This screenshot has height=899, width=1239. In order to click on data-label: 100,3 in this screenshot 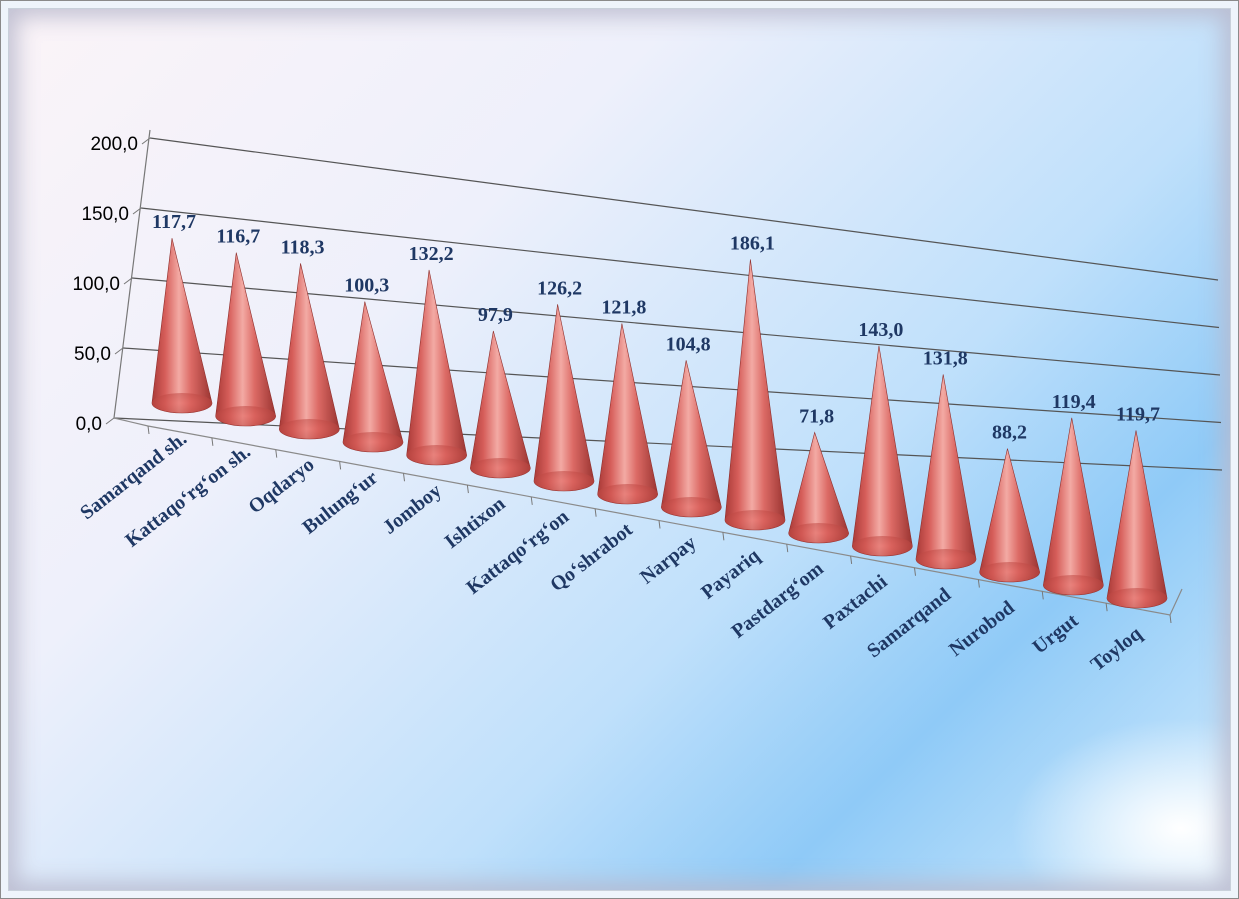, I will do `click(366, 286)`.